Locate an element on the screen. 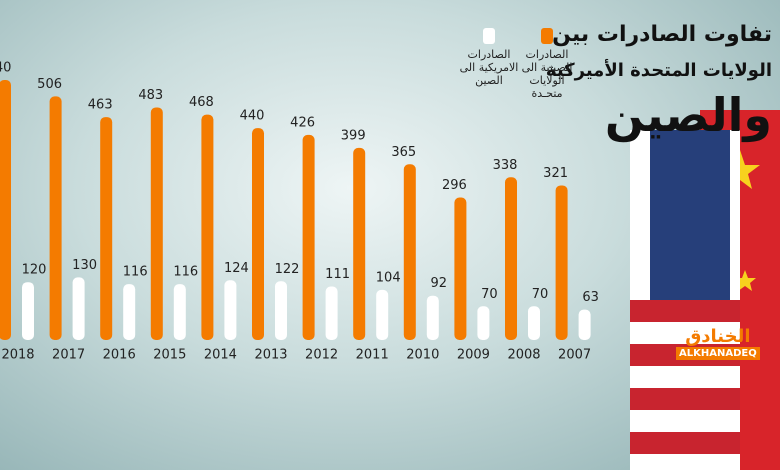 The width and height of the screenshot is (780, 470). value-label: 440 is located at coordinates (252, 116).